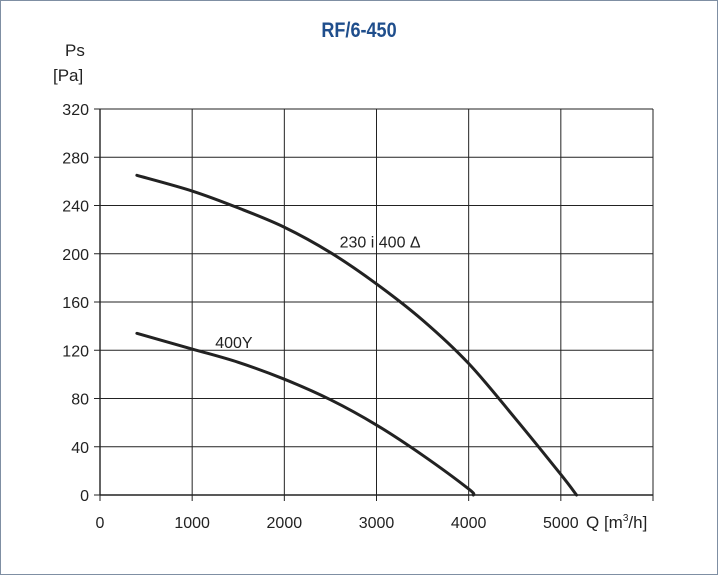 This screenshot has height=575, width=718. Describe the element at coordinates (75, 158) in the screenshot. I see `y-tick-label: 280` at that location.